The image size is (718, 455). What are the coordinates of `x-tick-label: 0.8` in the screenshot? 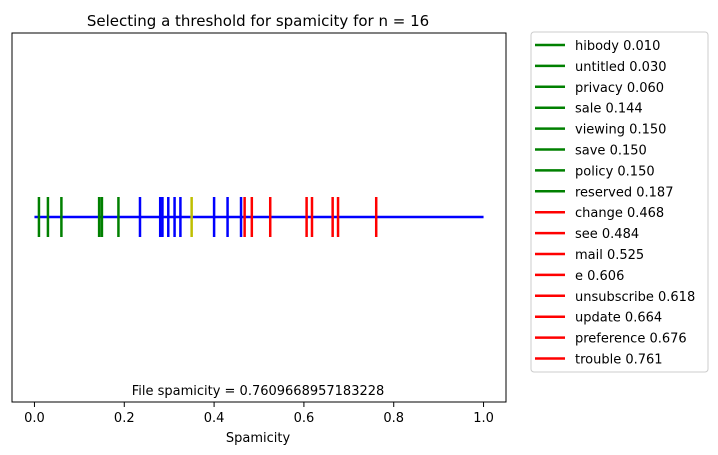 It's located at (393, 418).